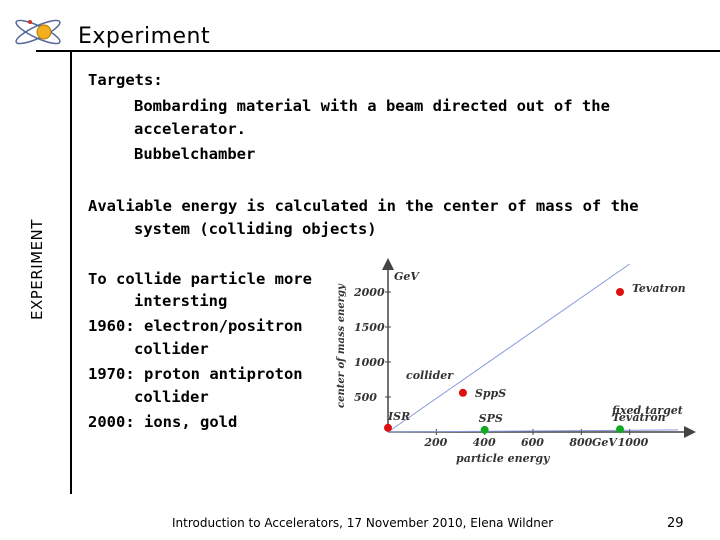 This screenshot has width=720, height=540. Describe the element at coordinates (190, 129) in the screenshot. I see `targets-text-2: accelerator.` at that location.